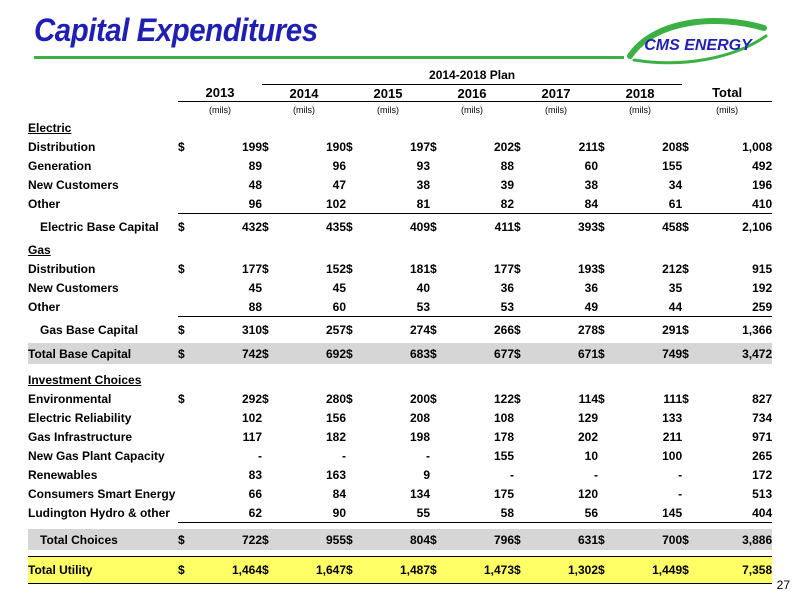  Describe the element at coordinates (304, 93) in the screenshot. I see `year-2014: 2014` at that location.